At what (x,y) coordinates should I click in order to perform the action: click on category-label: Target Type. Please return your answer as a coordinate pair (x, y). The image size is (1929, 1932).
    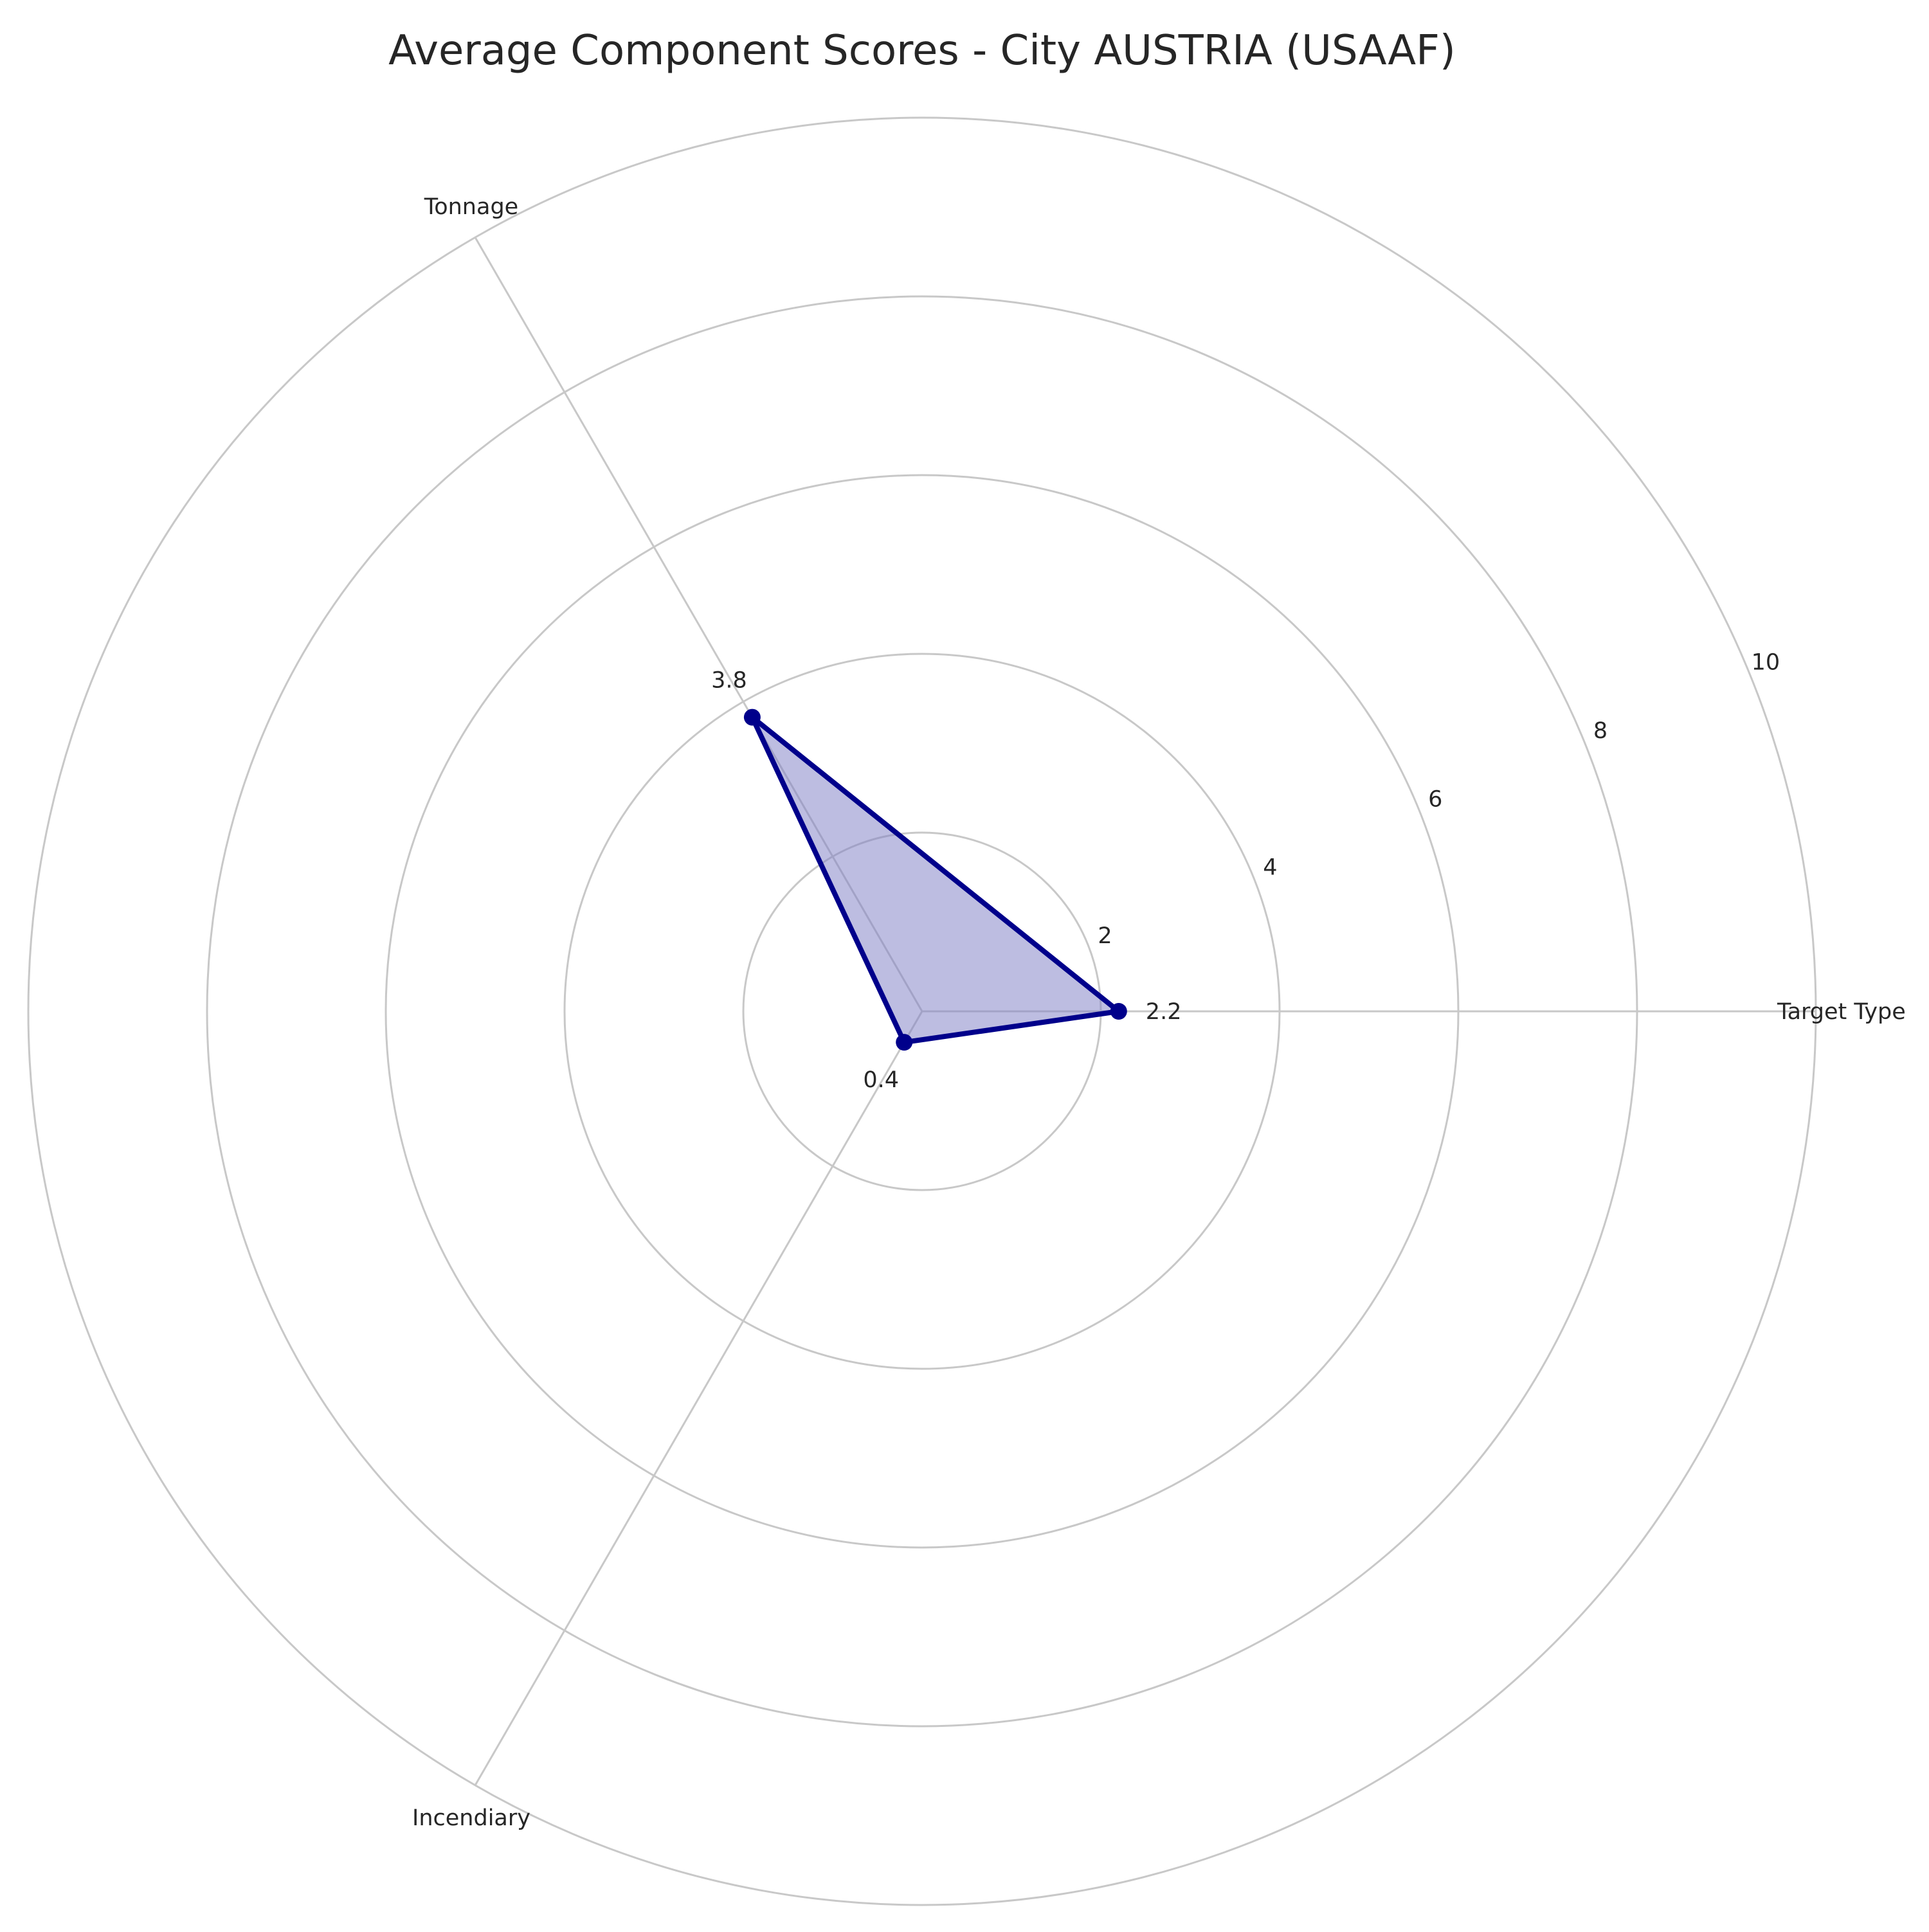
    Looking at the image, I should click on (1841, 1012).